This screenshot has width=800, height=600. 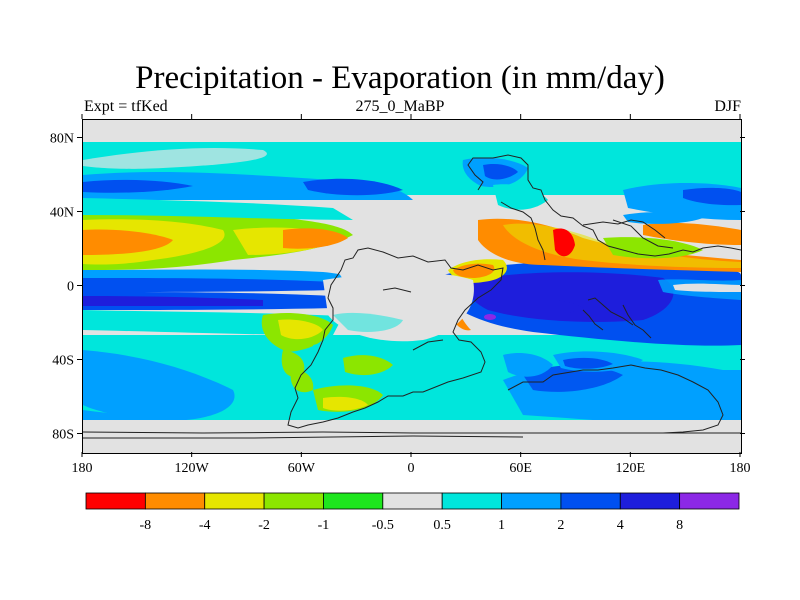 What do you see at coordinates (400, 78) in the screenshot?
I see `plot-title: Precipitation - Evaporation (in mm/day)` at bounding box center [400, 78].